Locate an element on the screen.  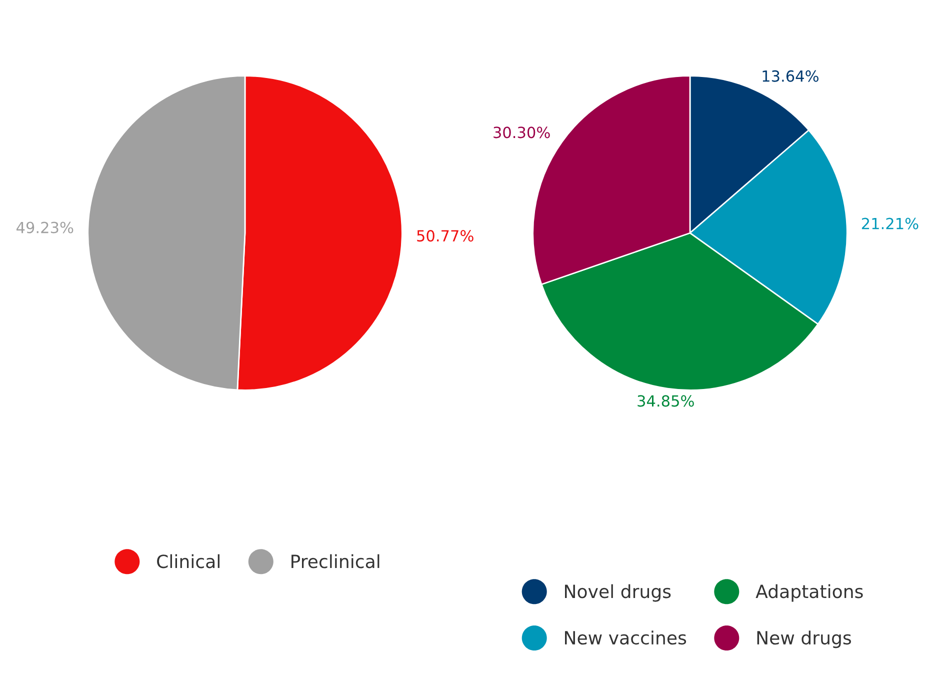
legend-label: New vaccines is located at coordinates (625, 637).